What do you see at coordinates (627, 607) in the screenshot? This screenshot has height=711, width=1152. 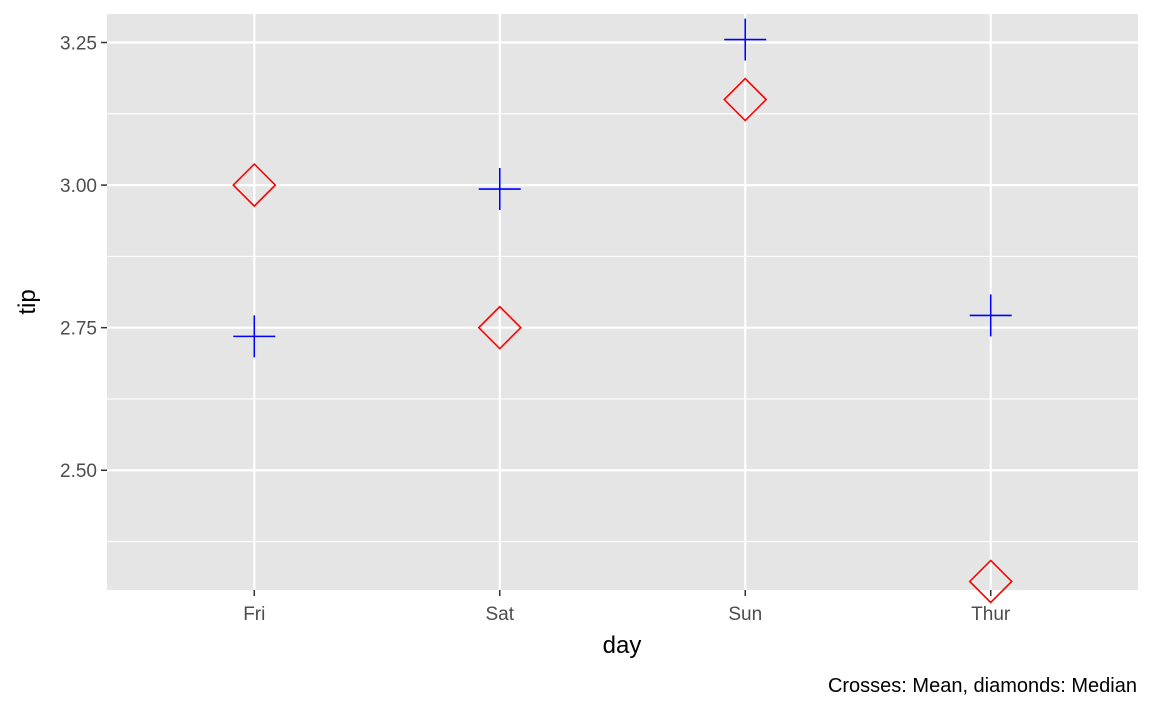 I see `x-axis: Fri Sat Sun Thur` at bounding box center [627, 607].